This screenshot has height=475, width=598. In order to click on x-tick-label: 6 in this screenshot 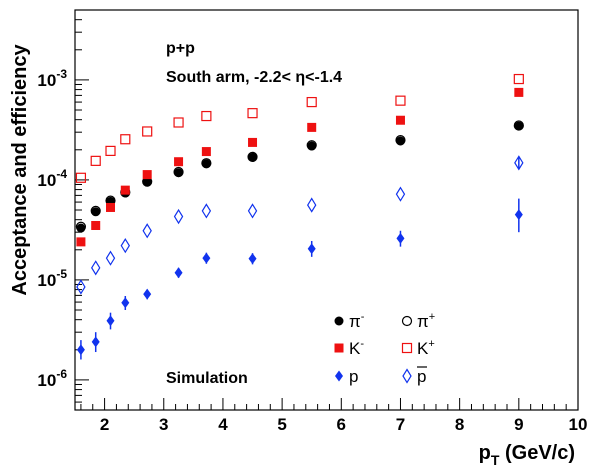, I will do `click(341, 424)`.